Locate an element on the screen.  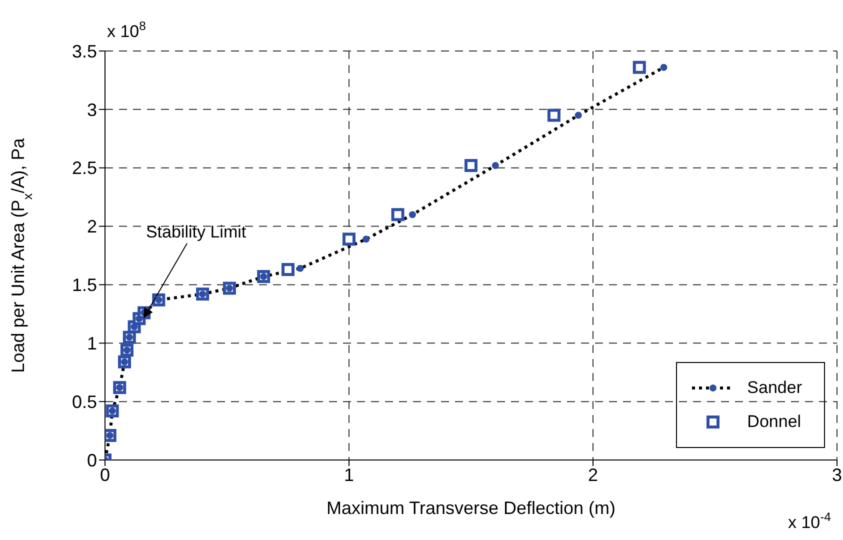
y-tick-label: 0 is located at coordinates (91, 460).